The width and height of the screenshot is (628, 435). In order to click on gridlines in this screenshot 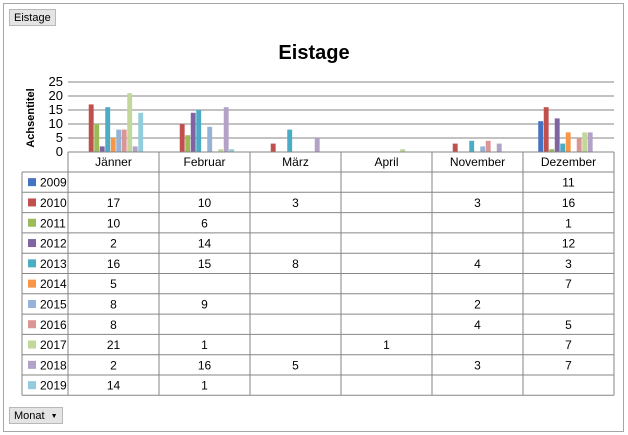, I will do `click(341, 117)`.